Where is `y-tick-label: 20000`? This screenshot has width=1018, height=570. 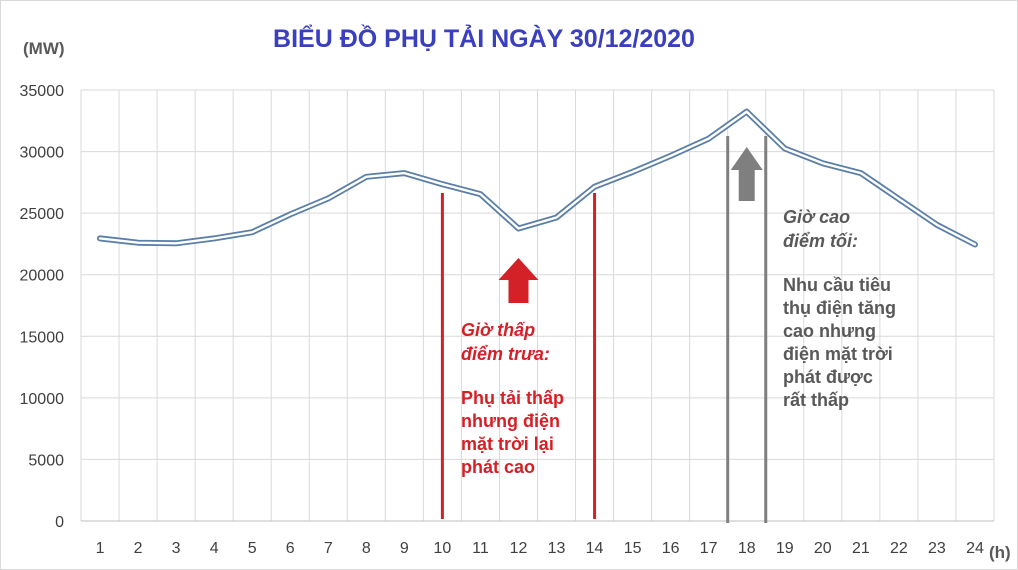
y-tick-label: 20000 is located at coordinates (42, 276).